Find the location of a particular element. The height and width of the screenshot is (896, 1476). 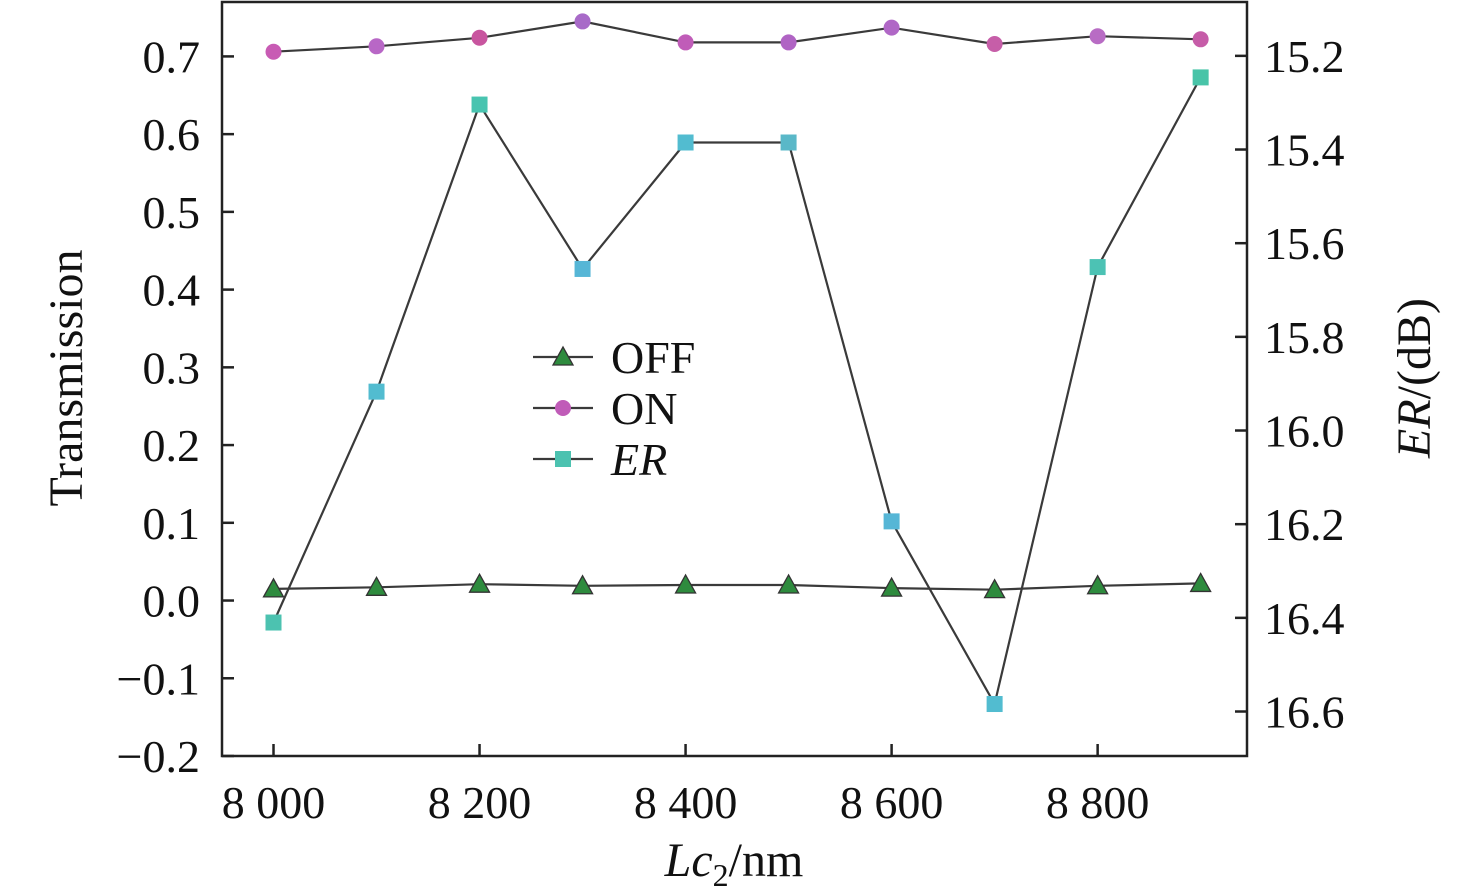

left-tick-label: 0.1 is located at coordinates (172, 523).